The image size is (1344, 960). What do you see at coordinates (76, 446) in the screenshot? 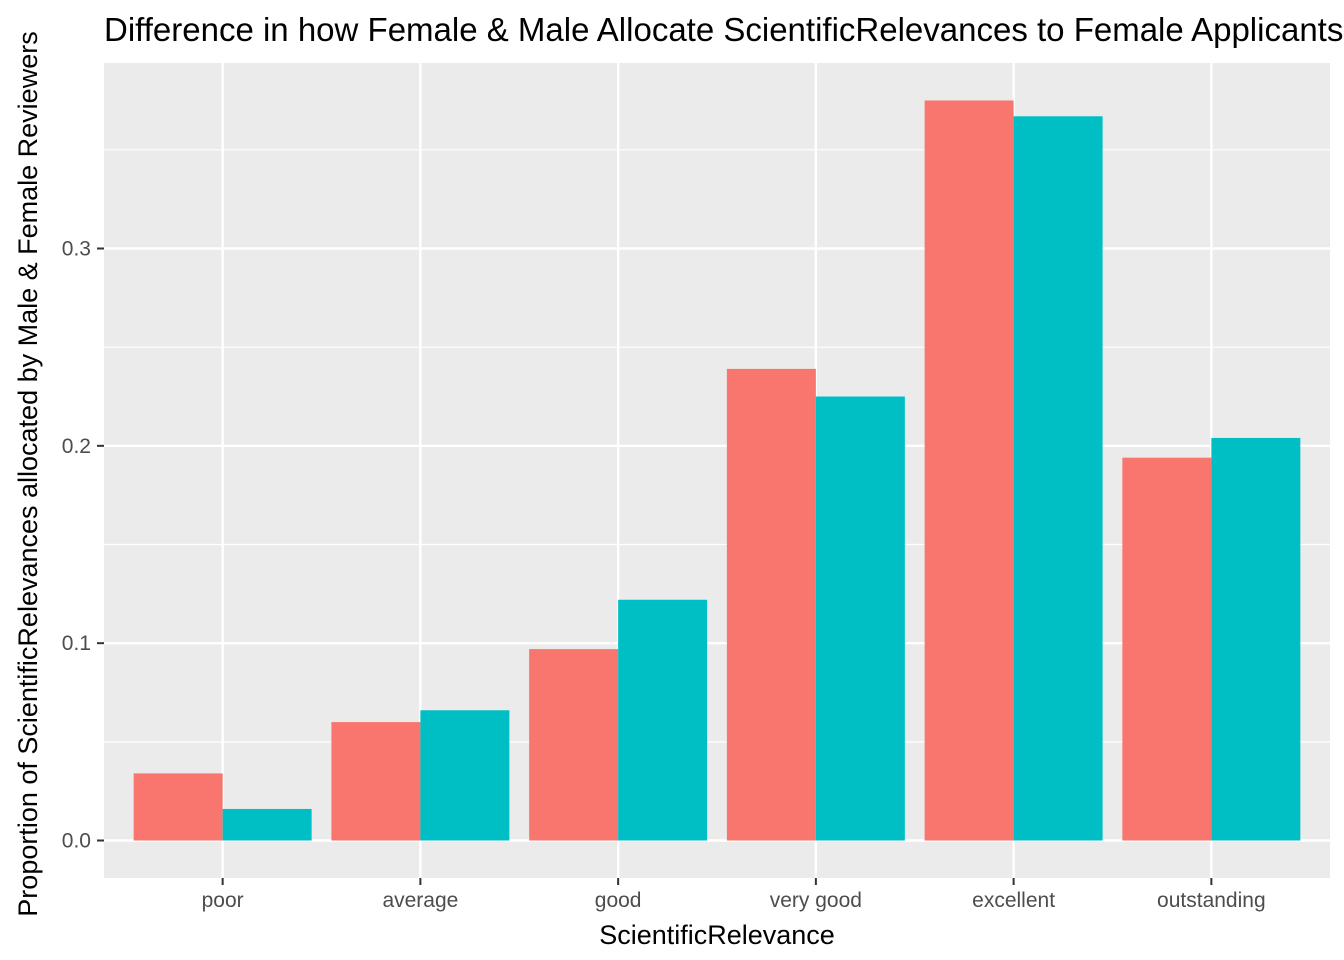
I see `y-tick-label: 0.2` at bounding box center [76, 446].